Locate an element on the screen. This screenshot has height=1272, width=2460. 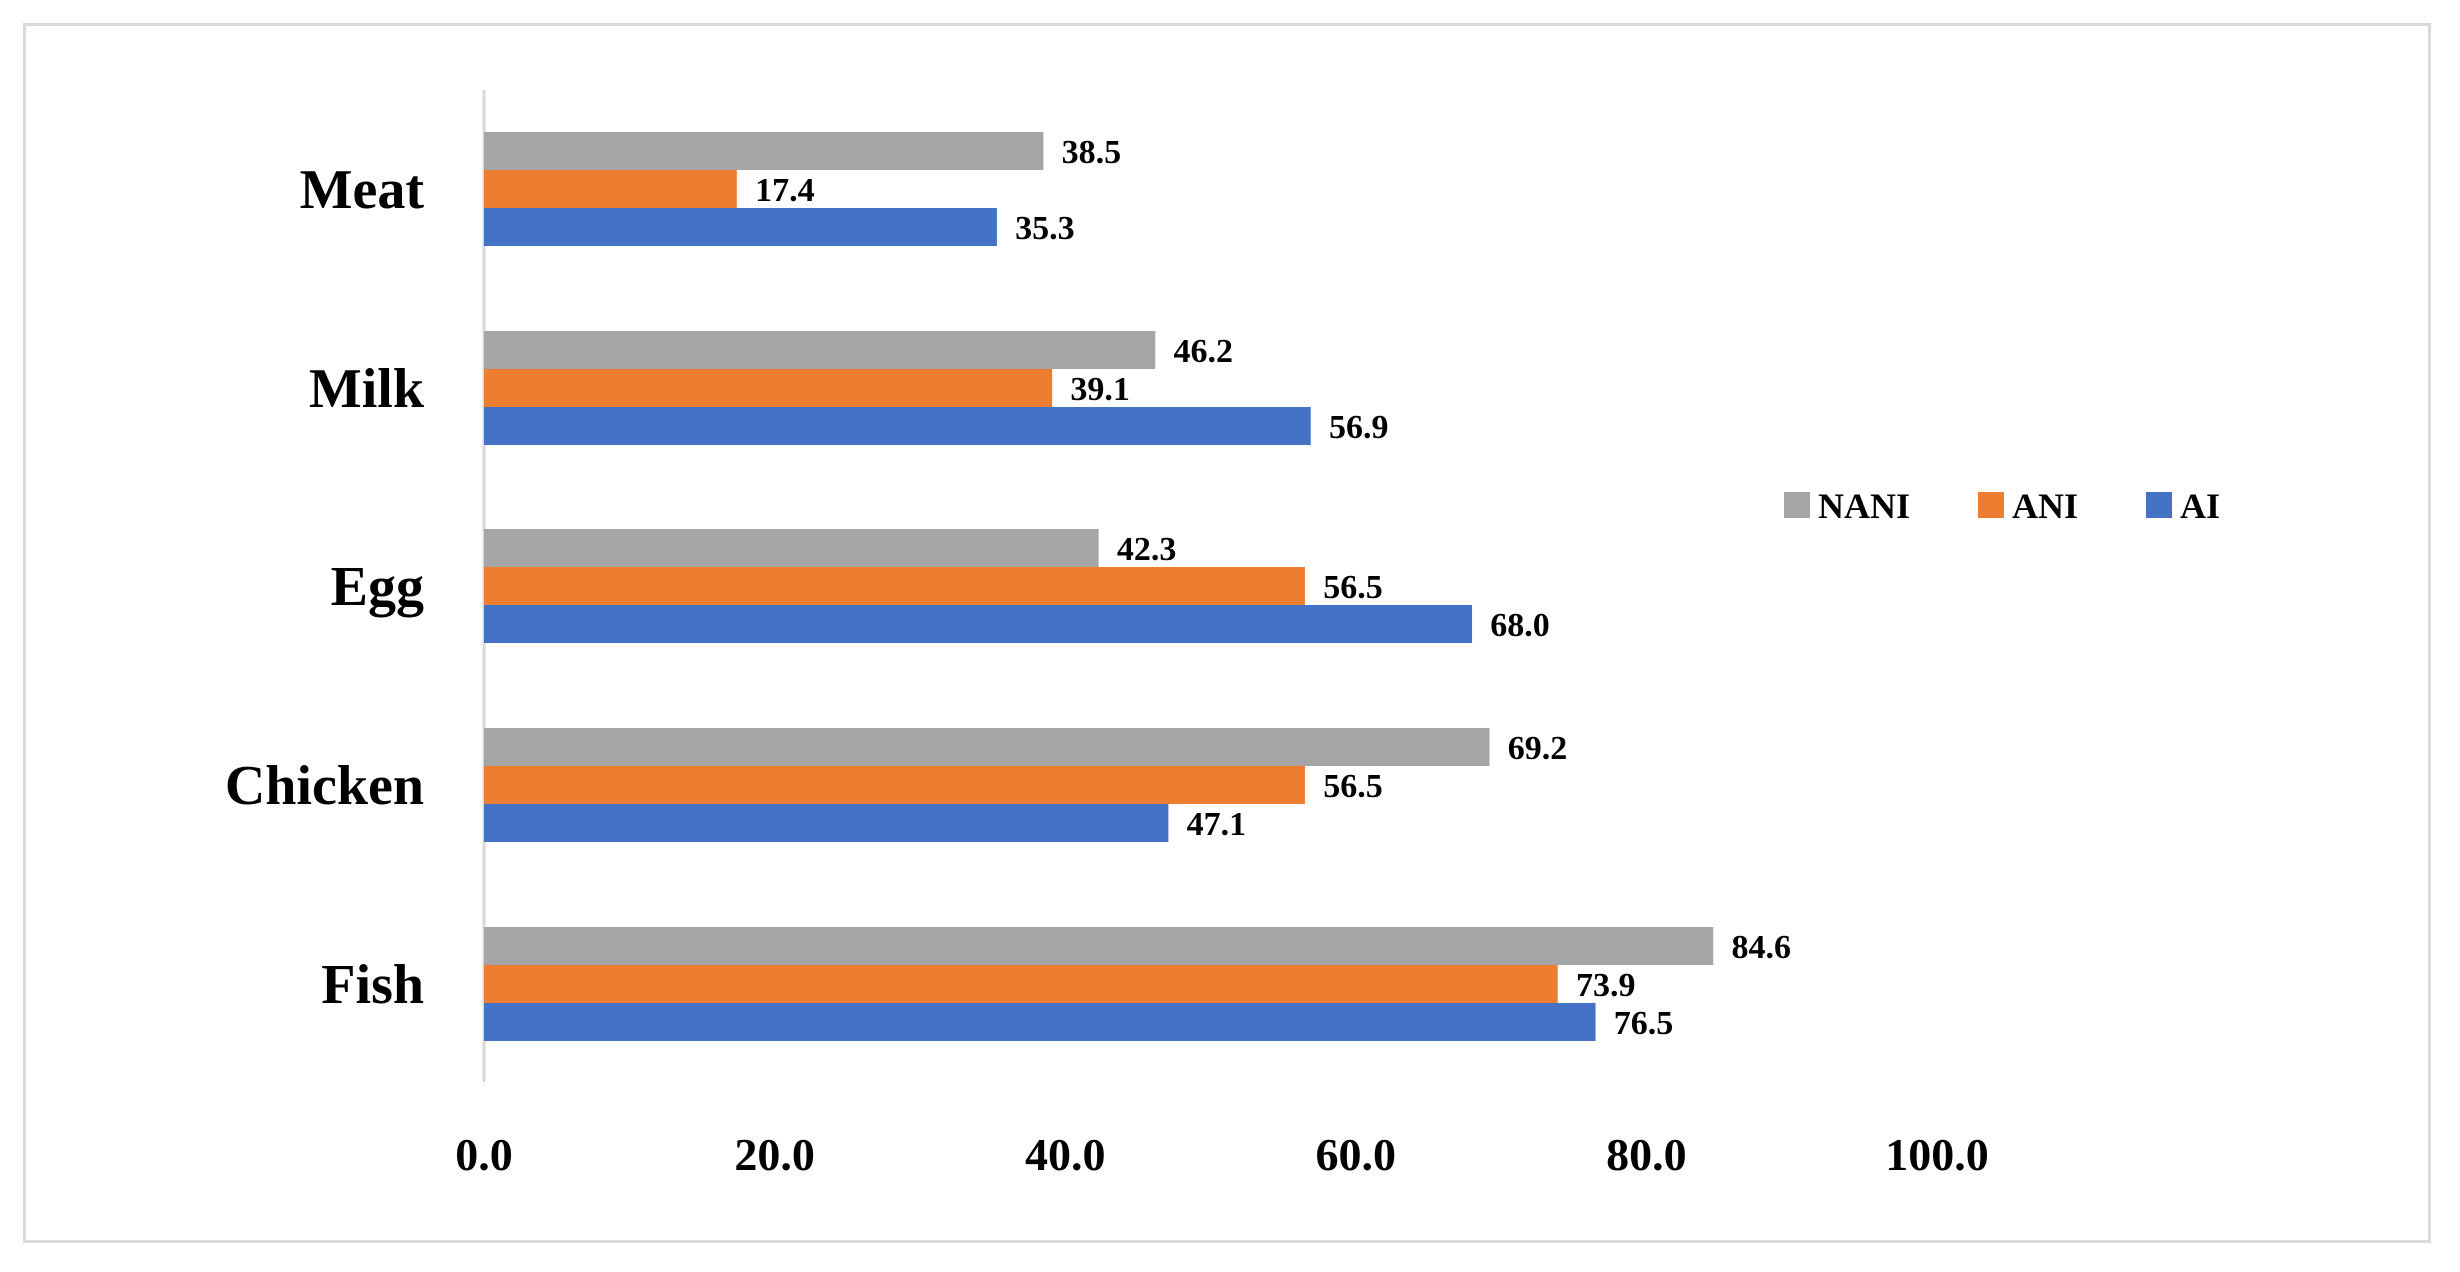
data-label-nani: 46.2 is located at coordinates (1204, 351).